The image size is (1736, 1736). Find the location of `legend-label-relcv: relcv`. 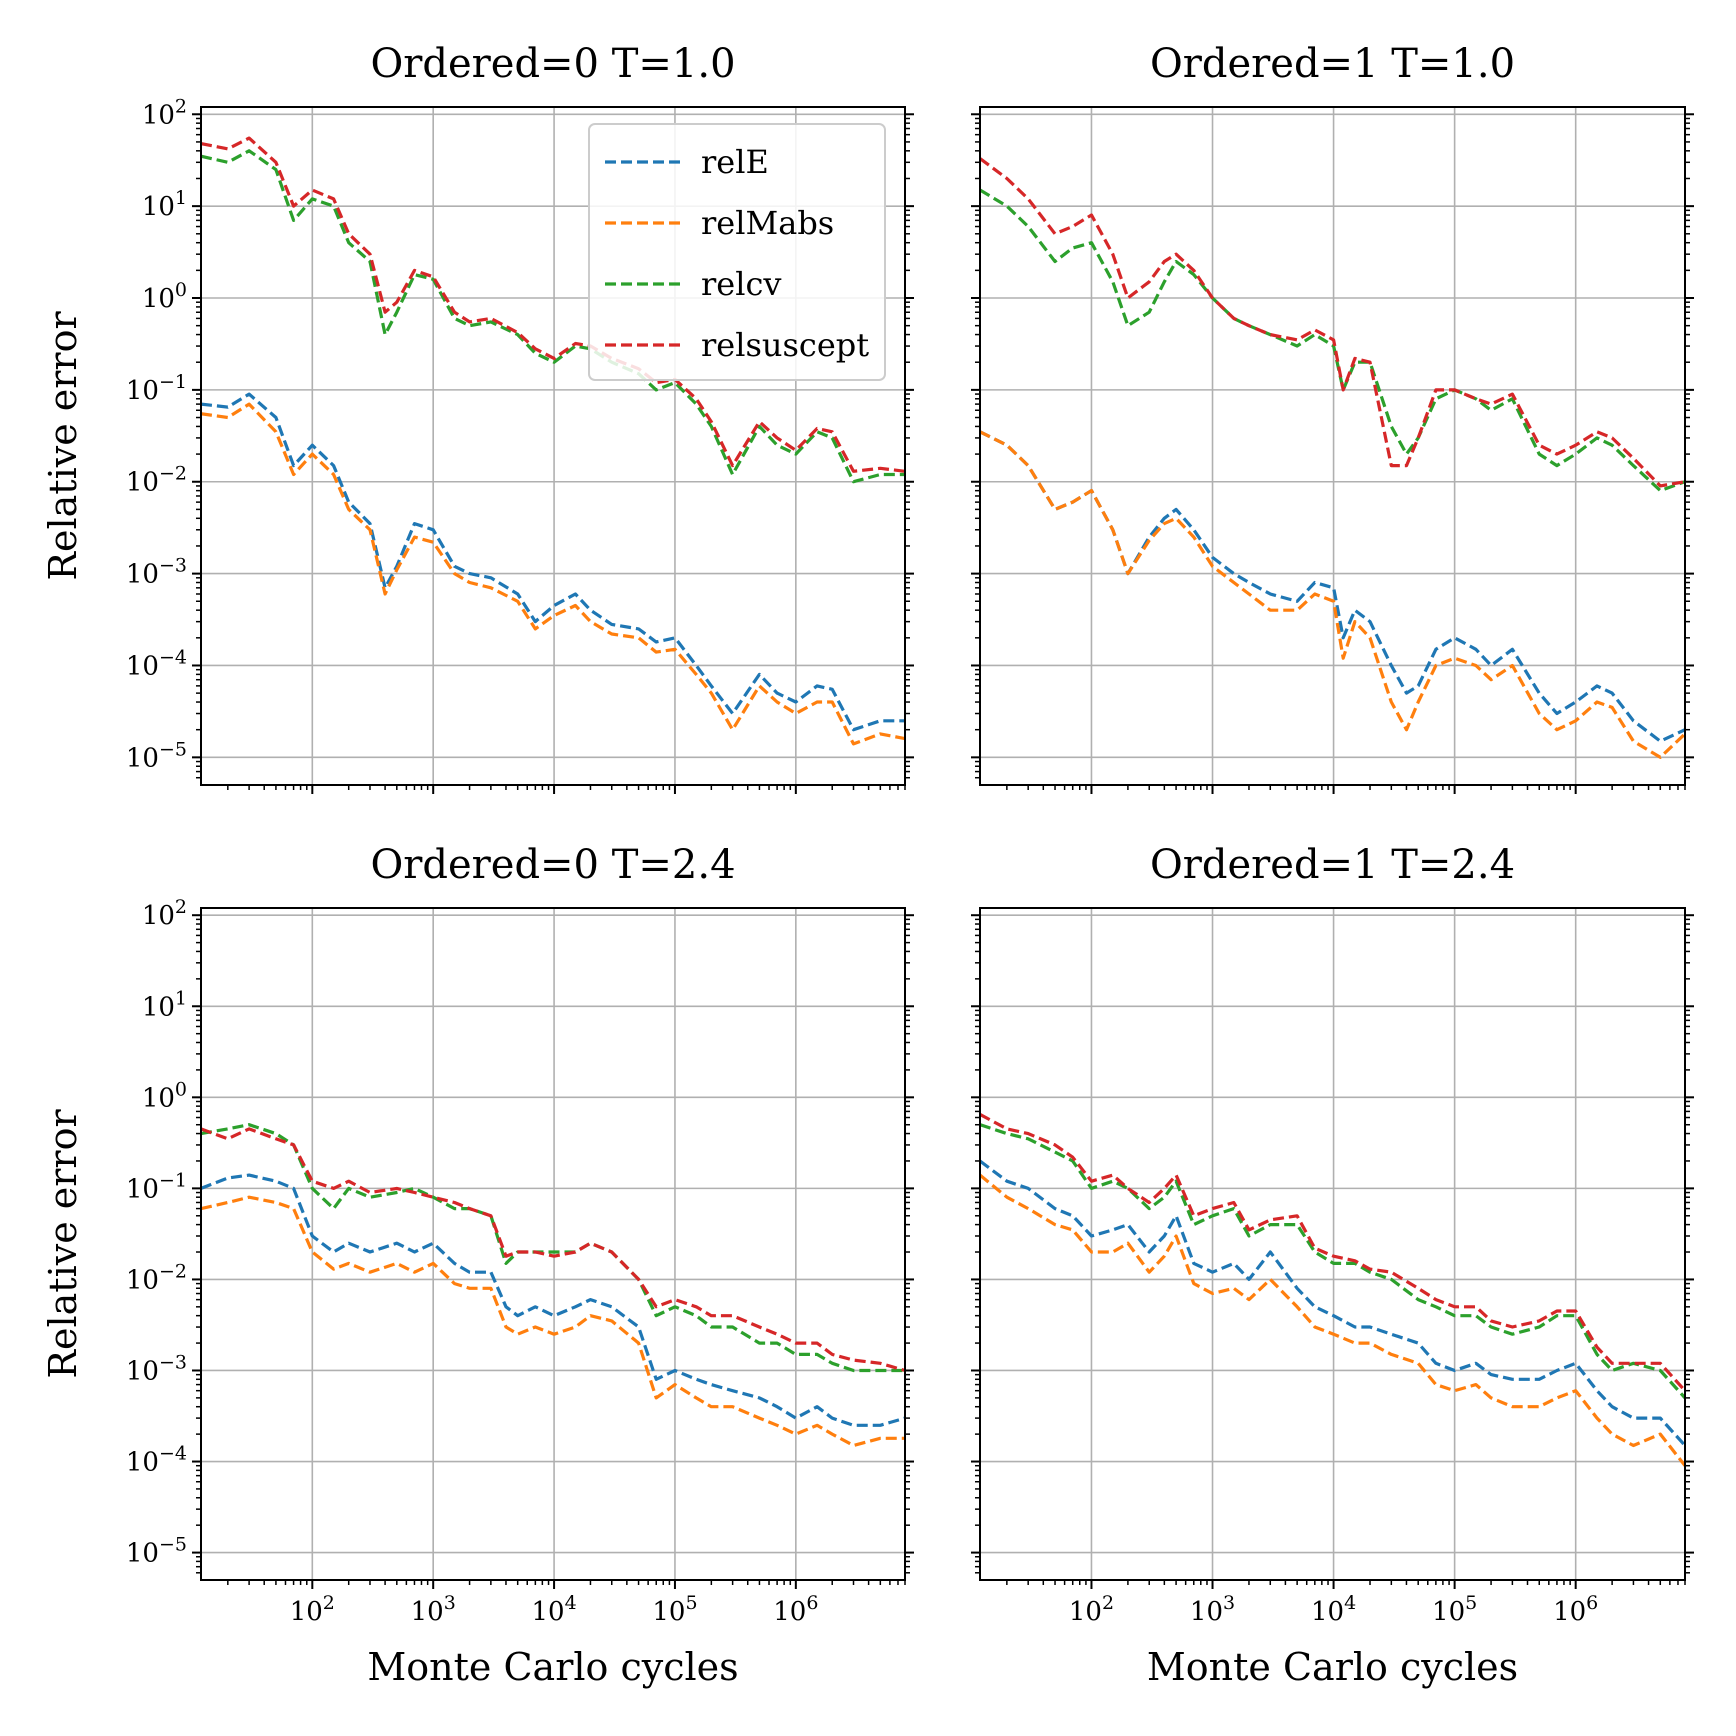

legend-label-relcv: relcv is located at coordinates (741, 284).